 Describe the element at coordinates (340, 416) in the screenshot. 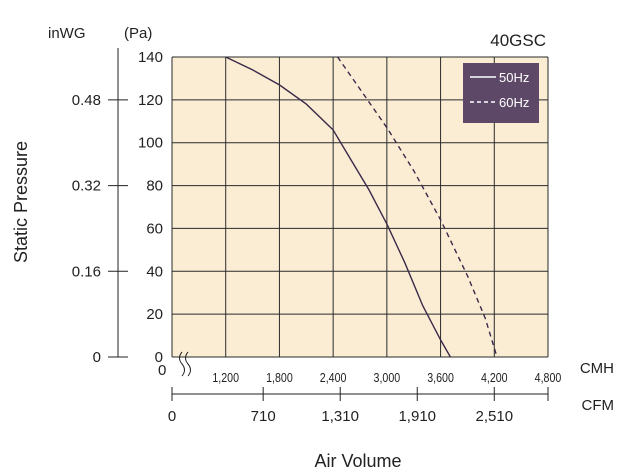

I see `x-secondary-tick-label: 1,310` at that location.